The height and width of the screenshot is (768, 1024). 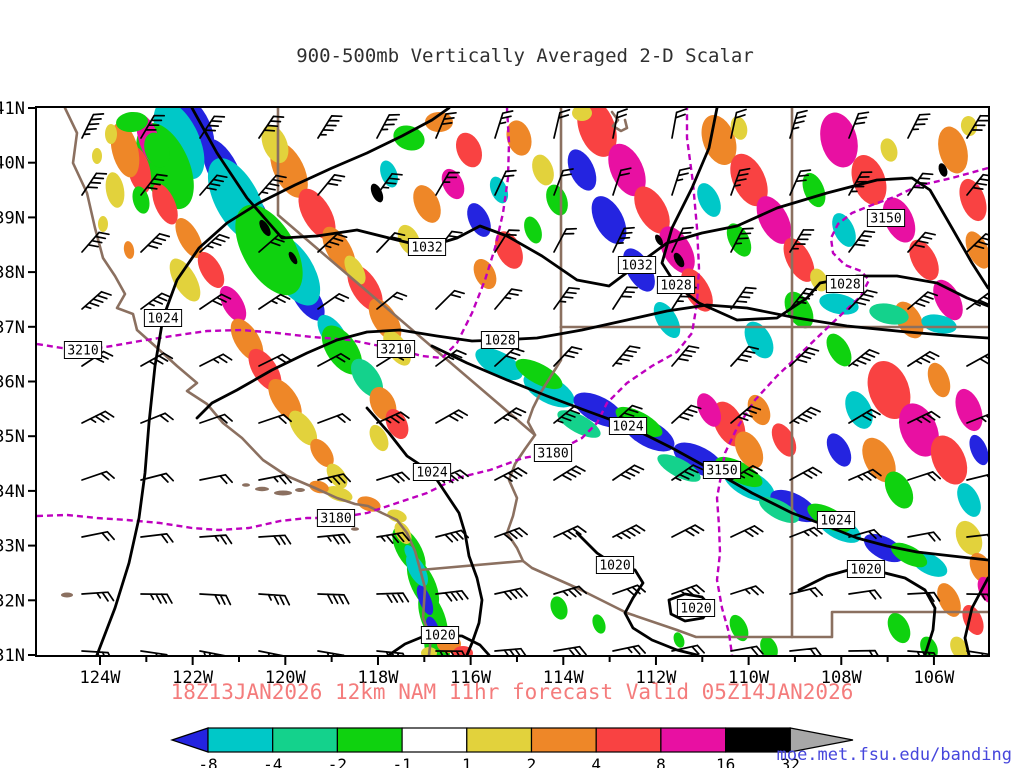 What do you see at coordinates (12, 383) in the screenshot?
I see `lat-tick-label: 36N` at bounding box center [12, 383].